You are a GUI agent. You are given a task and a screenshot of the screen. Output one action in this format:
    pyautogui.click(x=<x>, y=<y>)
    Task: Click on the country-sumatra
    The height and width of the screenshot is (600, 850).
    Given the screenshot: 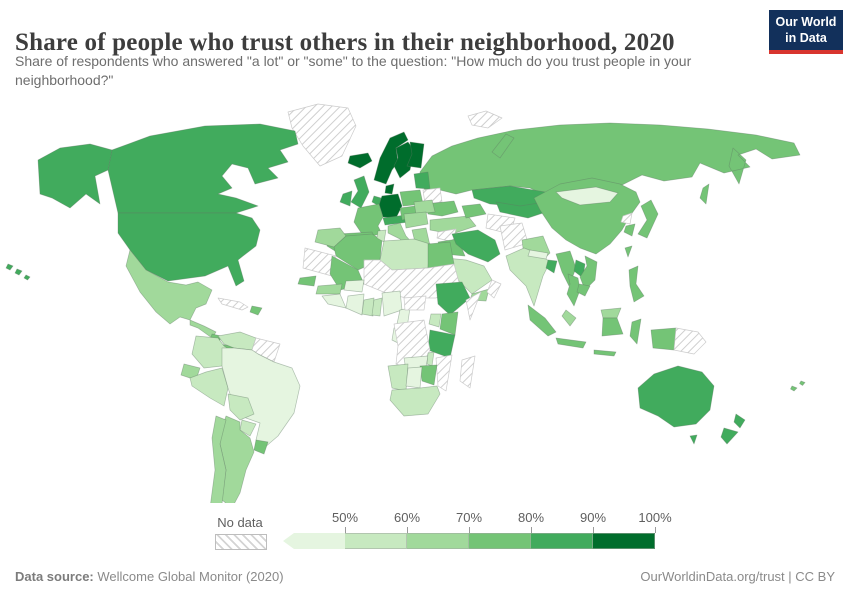 What is the action you would take?
    pyautogui.click(x=542, y=320)
    